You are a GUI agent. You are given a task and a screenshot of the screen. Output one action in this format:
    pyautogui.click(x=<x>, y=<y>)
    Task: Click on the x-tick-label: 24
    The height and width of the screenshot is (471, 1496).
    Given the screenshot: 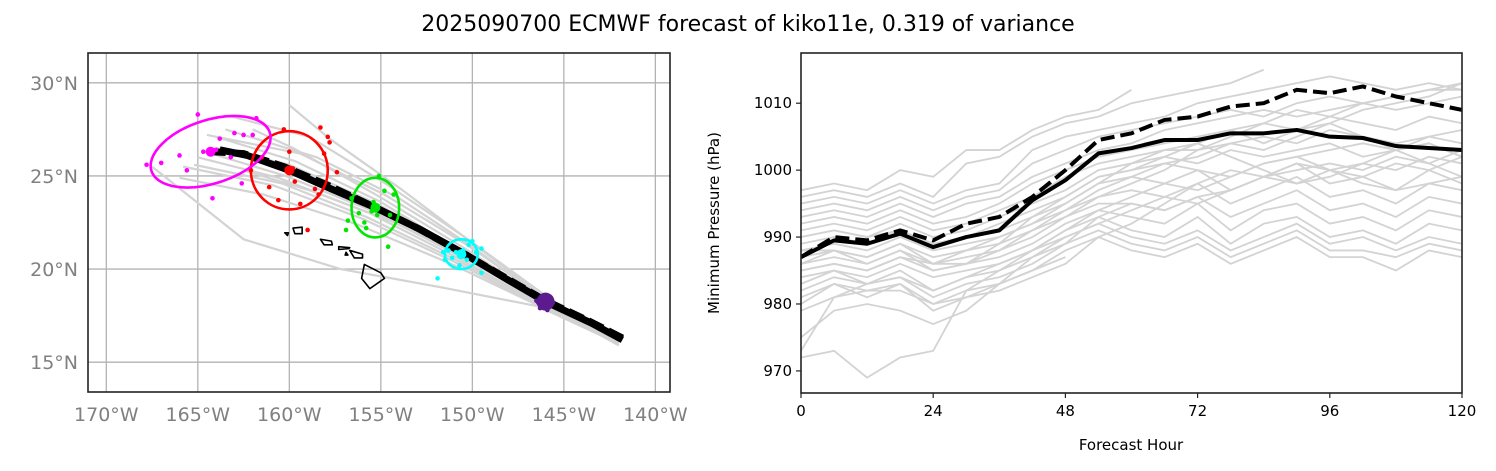 What is the action you would take?
    pyautogui.click(x=933, y=411)
    